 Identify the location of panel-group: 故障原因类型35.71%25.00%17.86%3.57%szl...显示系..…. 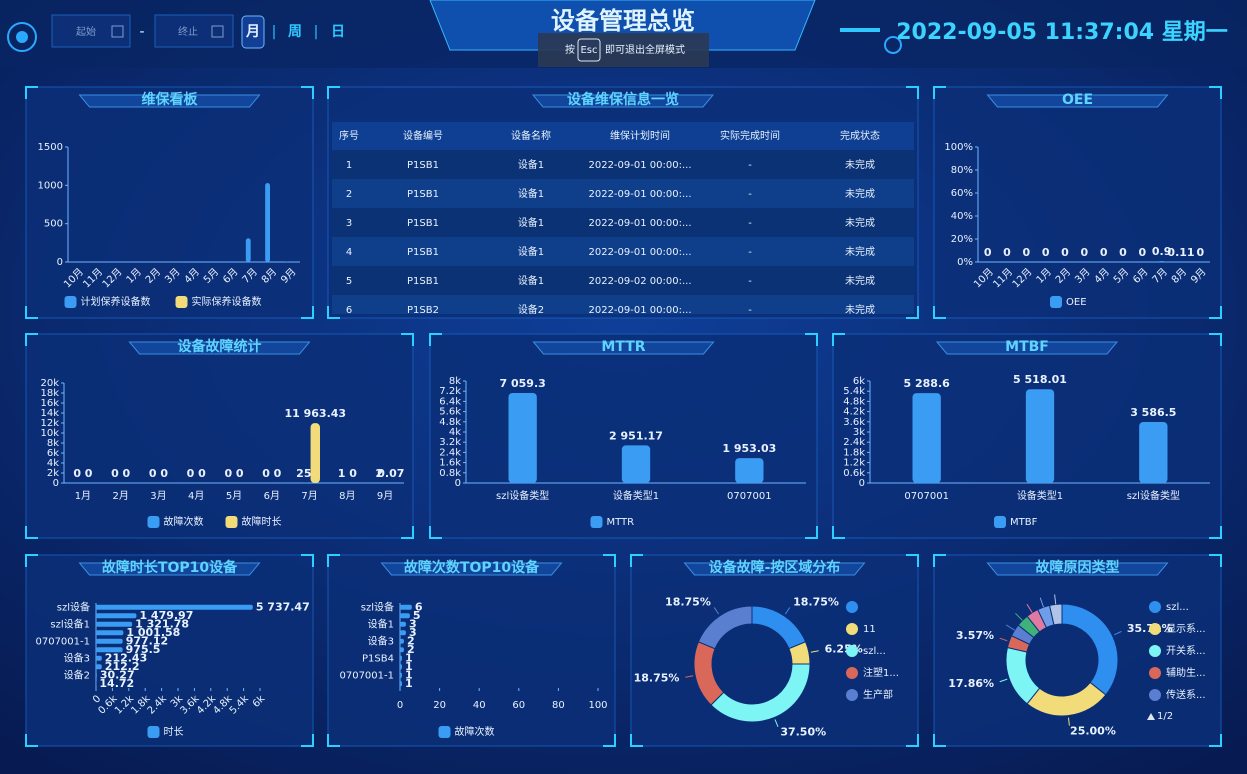
(1077, 650).